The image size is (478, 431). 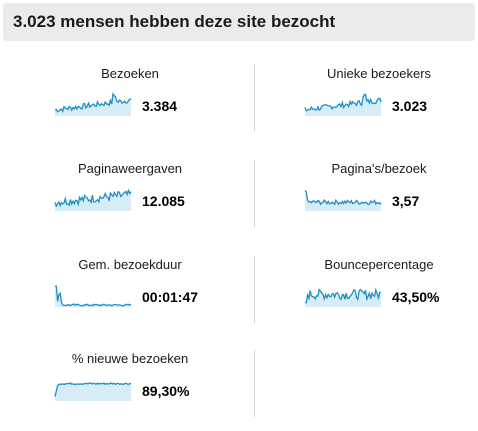 What do you see at coordinates (130, 264) in the screenshot?
I see `metric-label: Gem. bezoekduur` at bounding box center [130, 264].